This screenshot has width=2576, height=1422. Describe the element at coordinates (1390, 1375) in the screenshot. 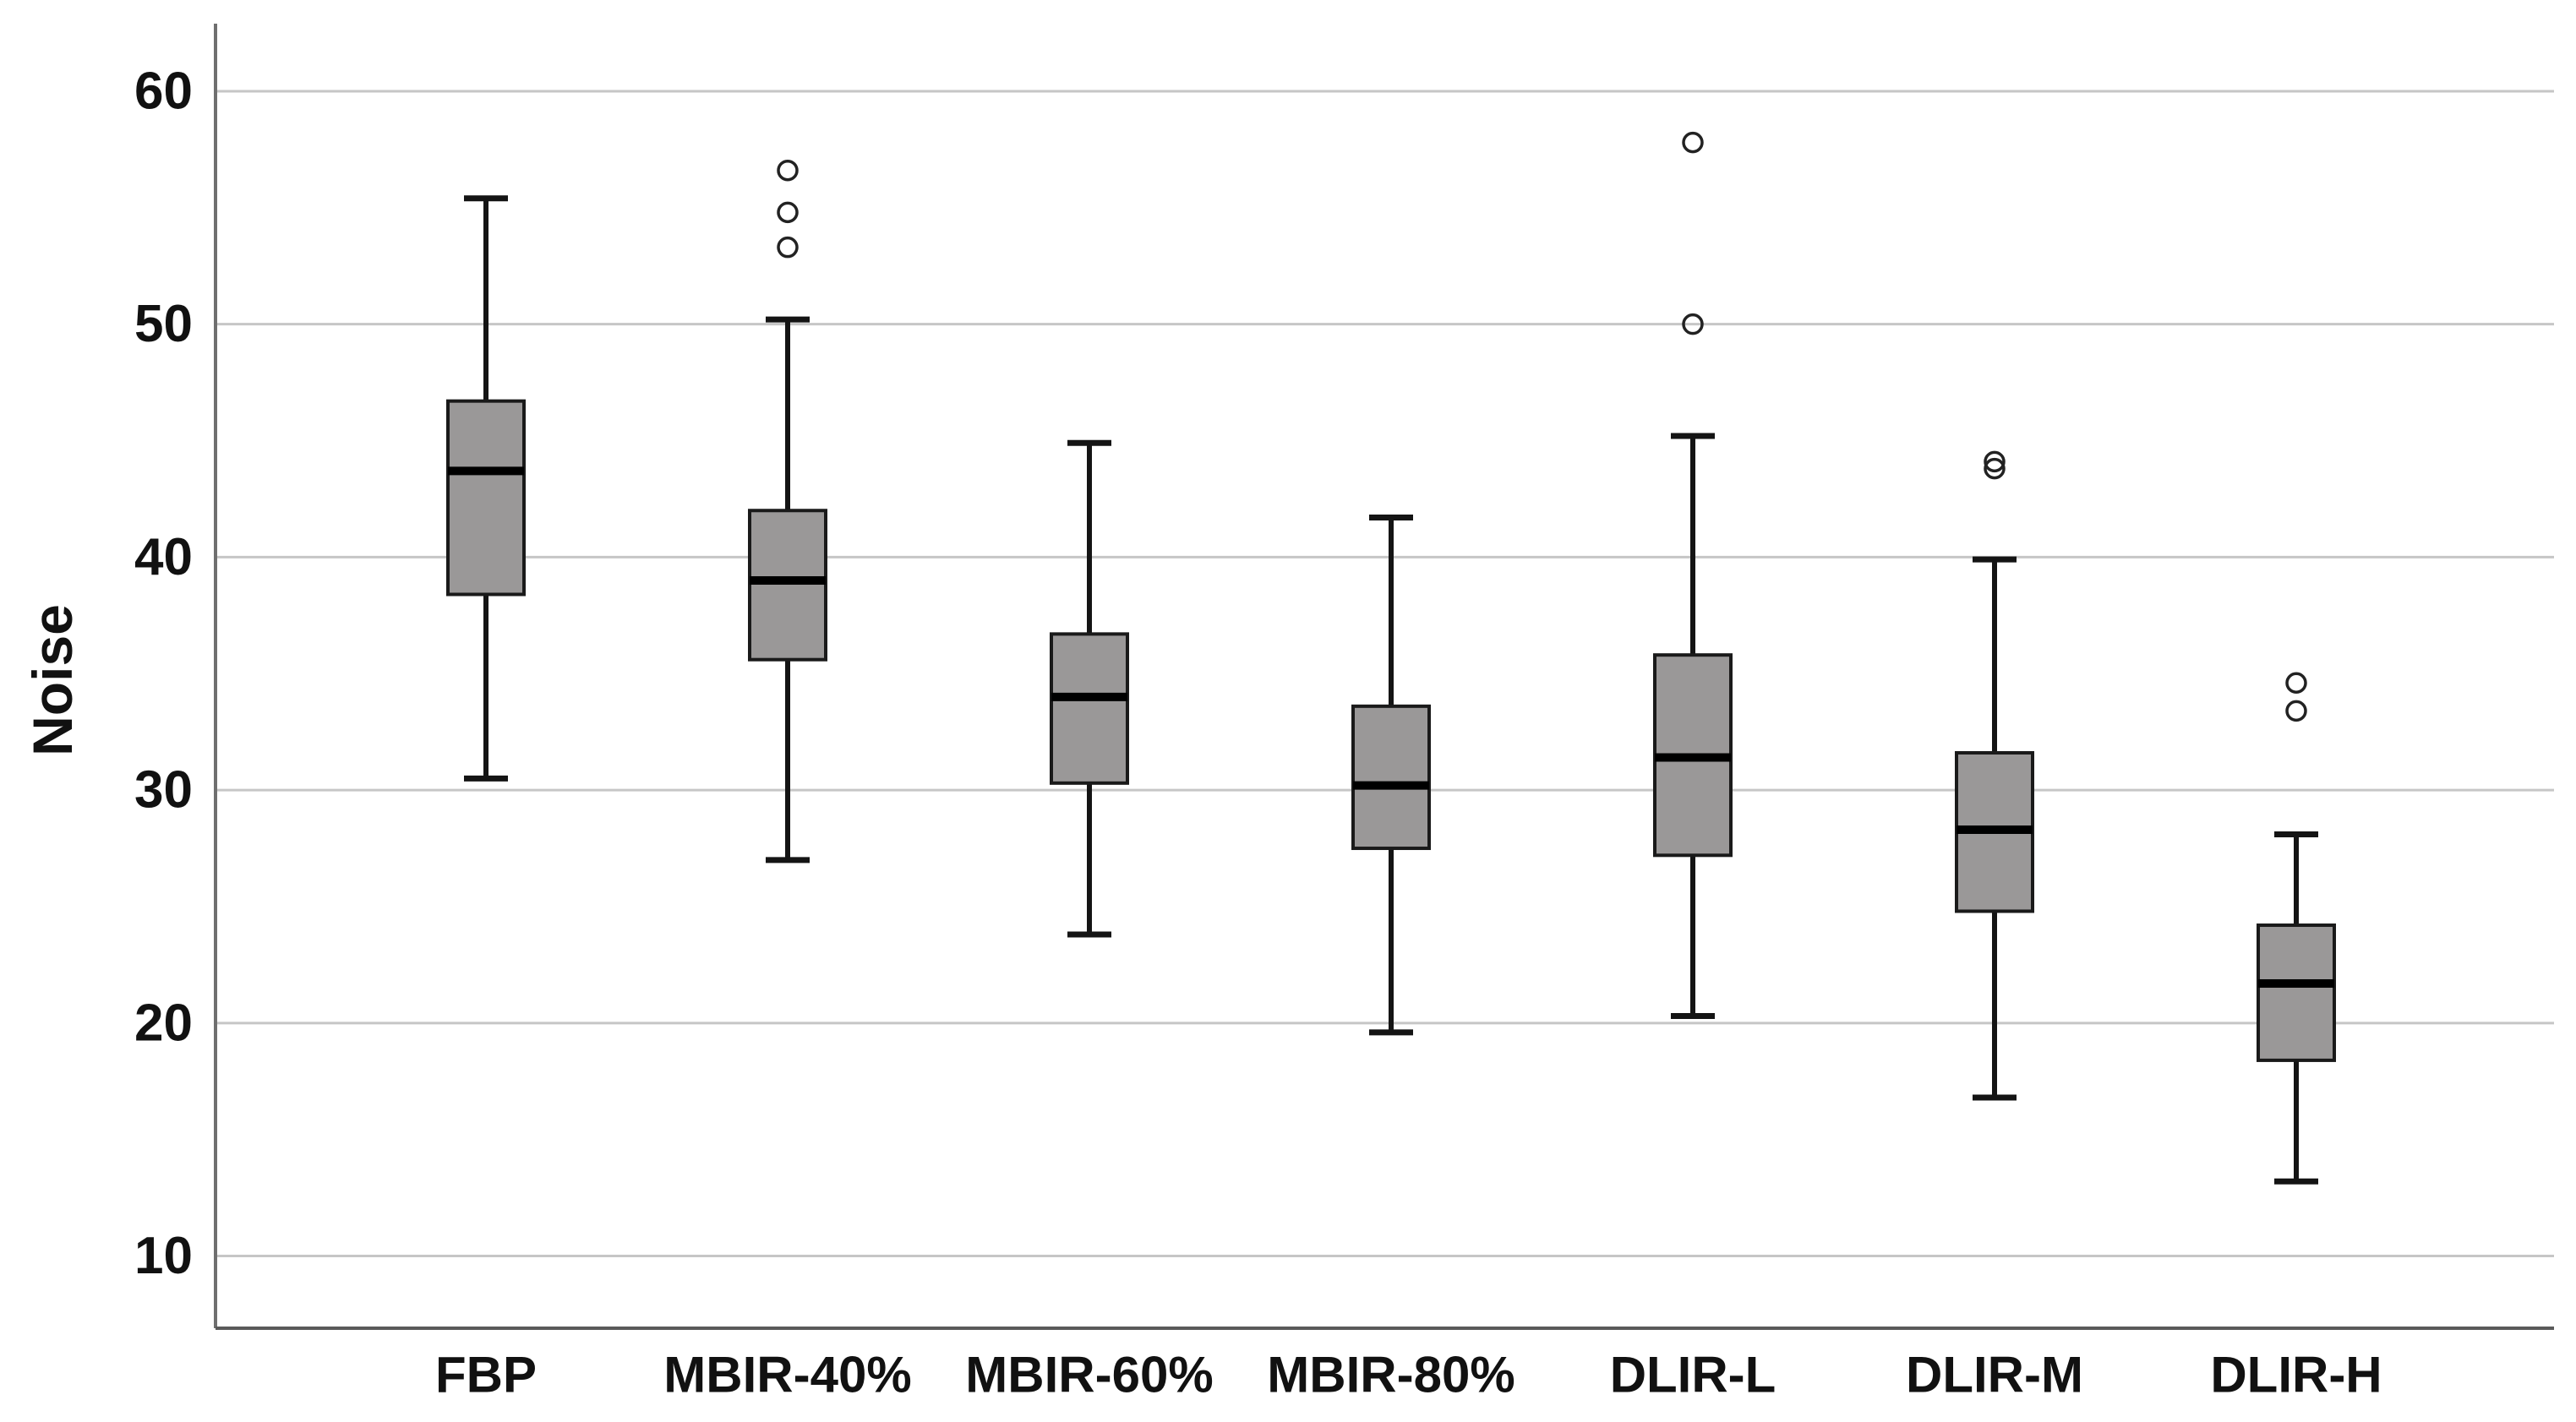

I see `x-tick-label-MBIR-80%: MBIR-80%` at that location.